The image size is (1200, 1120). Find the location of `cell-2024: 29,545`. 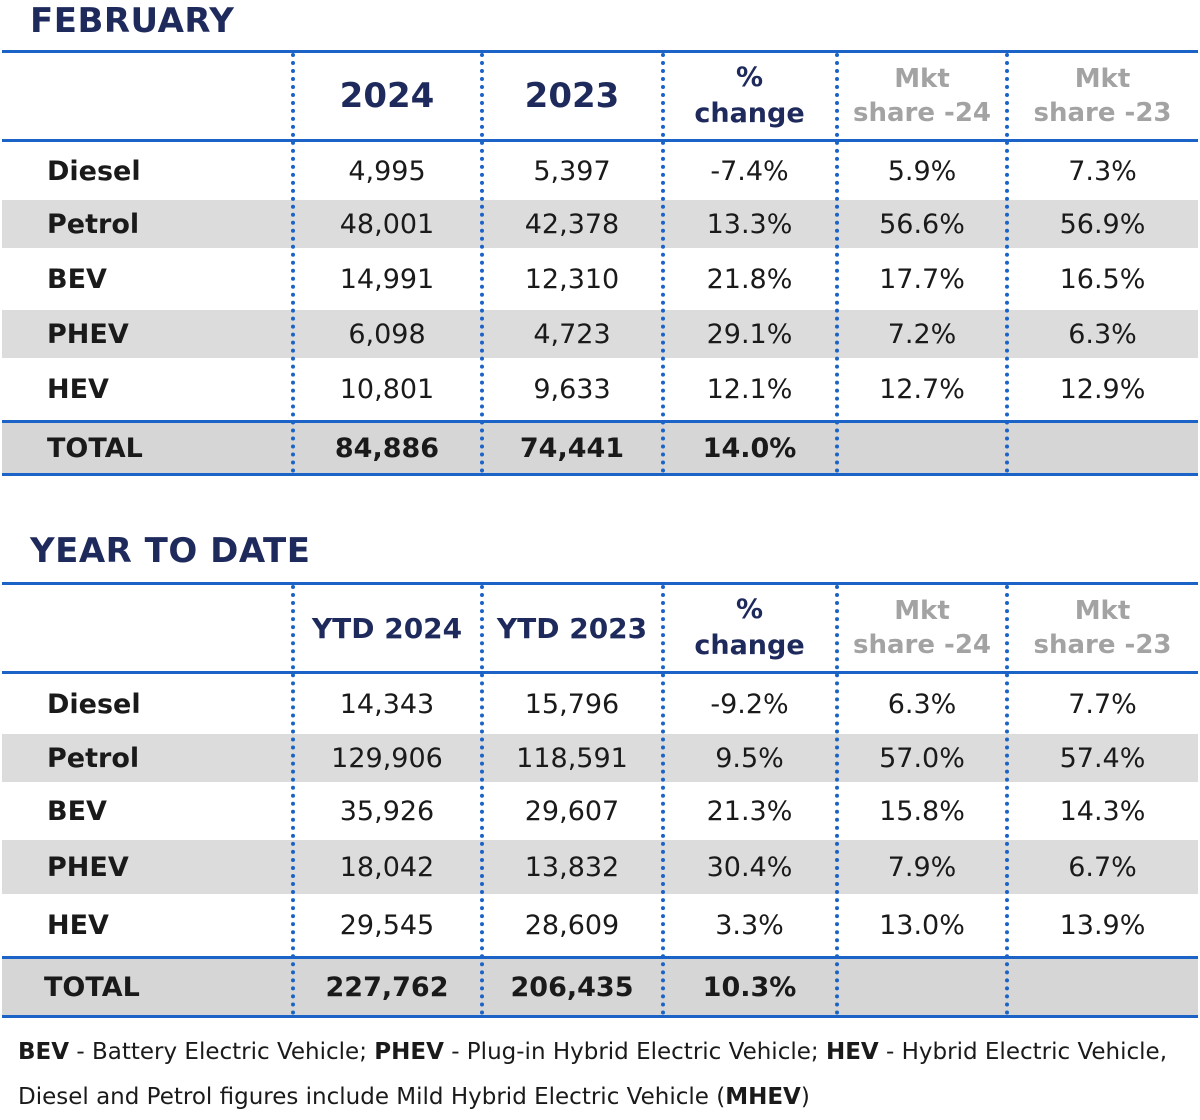

cell-2024: 29,545 is located at coordinates (387, 925).